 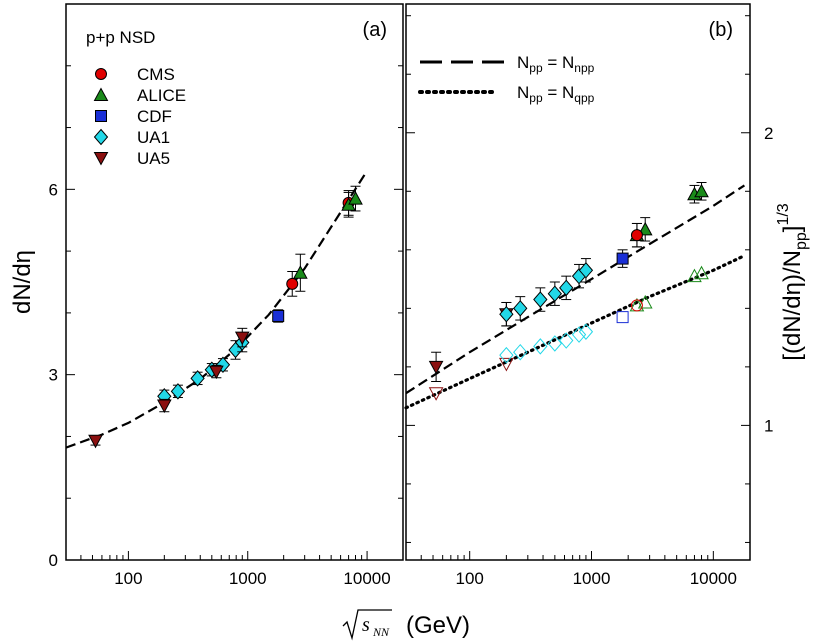 I want to click on legend-label-cms: CMS, so click(x=156, y=74).